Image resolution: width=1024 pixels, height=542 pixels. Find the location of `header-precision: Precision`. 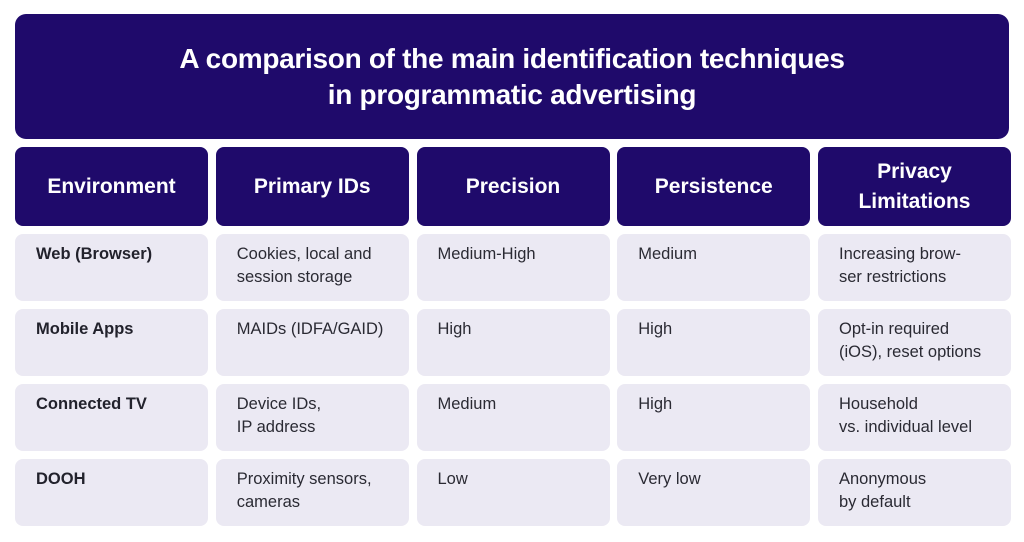

header-precision: Precision is located at coordinates (513, 186).